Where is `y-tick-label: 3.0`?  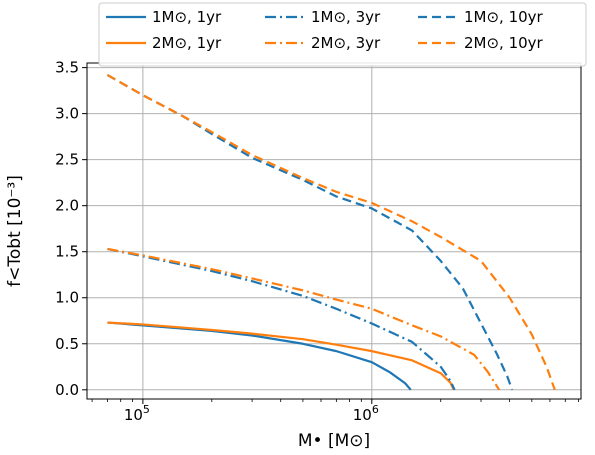
y-tick-label: 3.0 is located at coordinates (67, 114).